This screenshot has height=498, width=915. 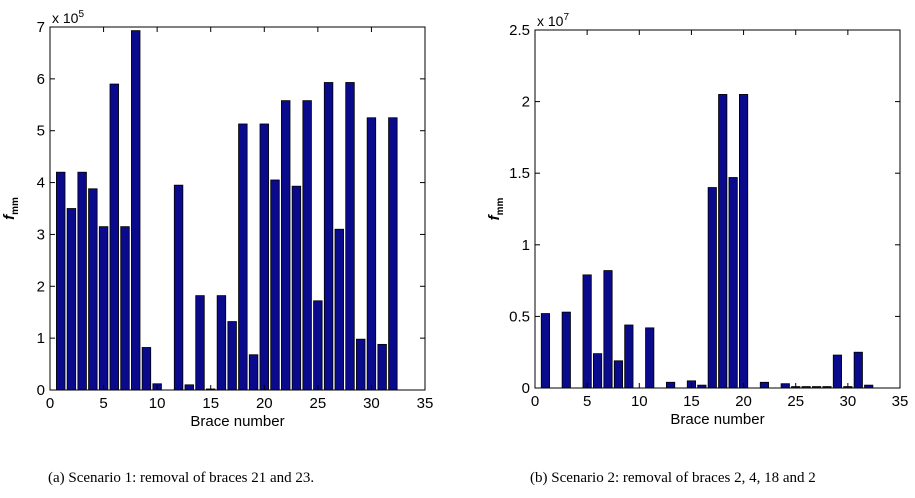 What do you see at coordinates (553, 20) in the screenshot?
I see `y-exponent-label: x 107` at bounding box center [553, 20].